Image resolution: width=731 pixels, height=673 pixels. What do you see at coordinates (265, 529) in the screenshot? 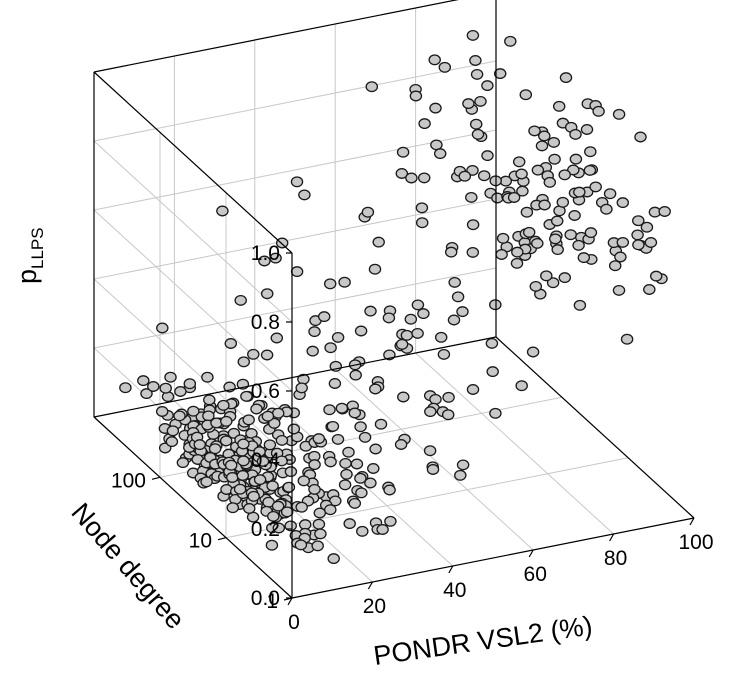
I see `z-tick-label: 0.2` at bounding box center [265, 529].